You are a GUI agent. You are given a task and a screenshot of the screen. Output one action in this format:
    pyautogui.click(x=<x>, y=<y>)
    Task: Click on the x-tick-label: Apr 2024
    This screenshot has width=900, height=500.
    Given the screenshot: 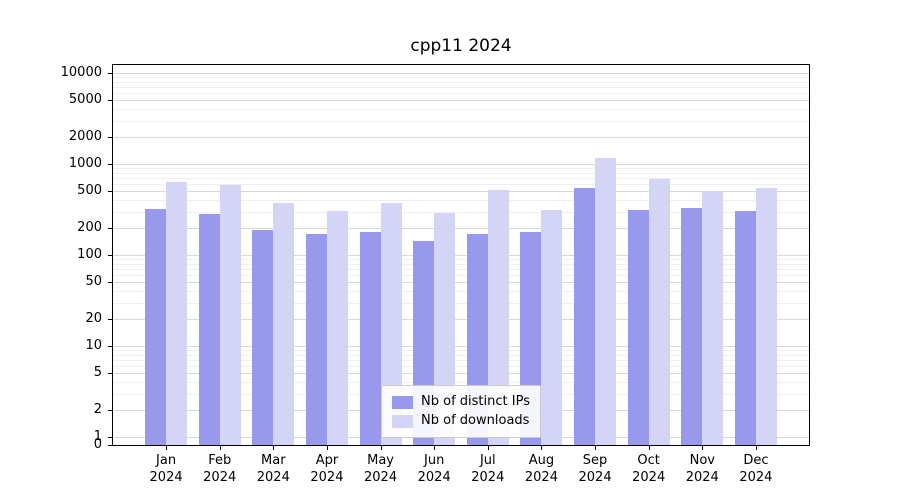 What is the action you would take?
    pyautogui.click(x=327, y=469)
    